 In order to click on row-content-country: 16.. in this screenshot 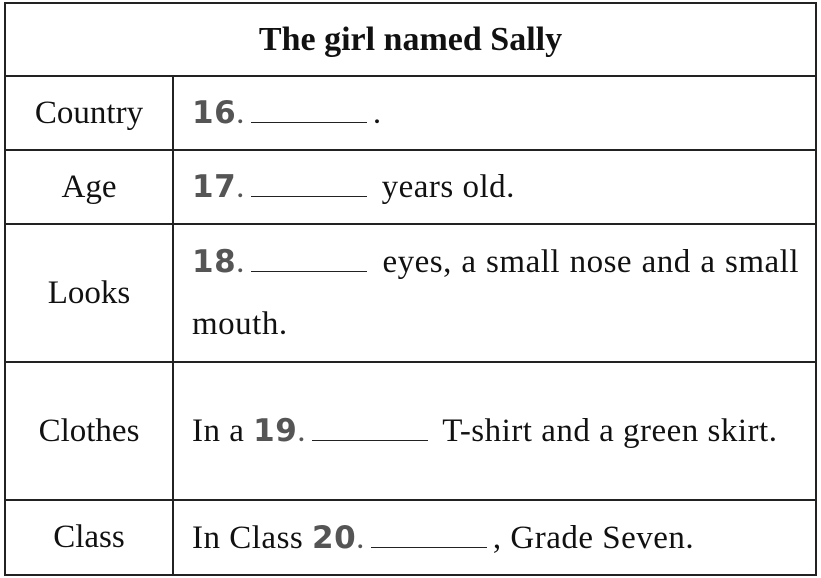, I will do `click(494, 113)`.